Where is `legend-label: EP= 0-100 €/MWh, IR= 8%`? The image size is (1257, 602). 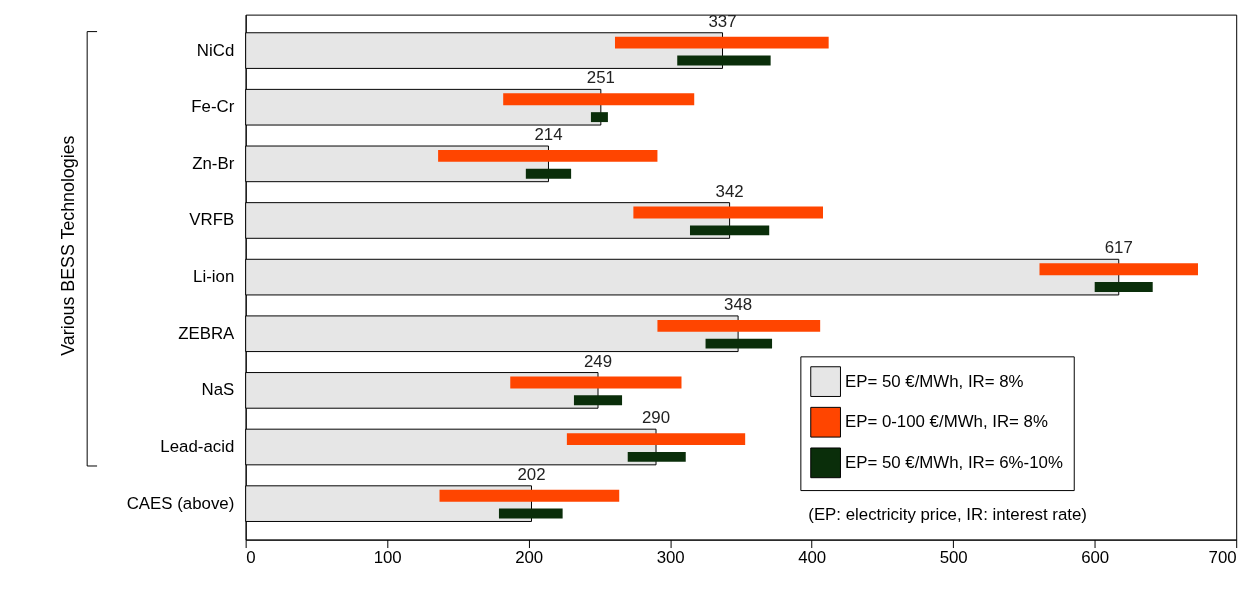 legend-label: EP= 0-100 €/MWh, IR= 8% is located at coordinates (946, 422).